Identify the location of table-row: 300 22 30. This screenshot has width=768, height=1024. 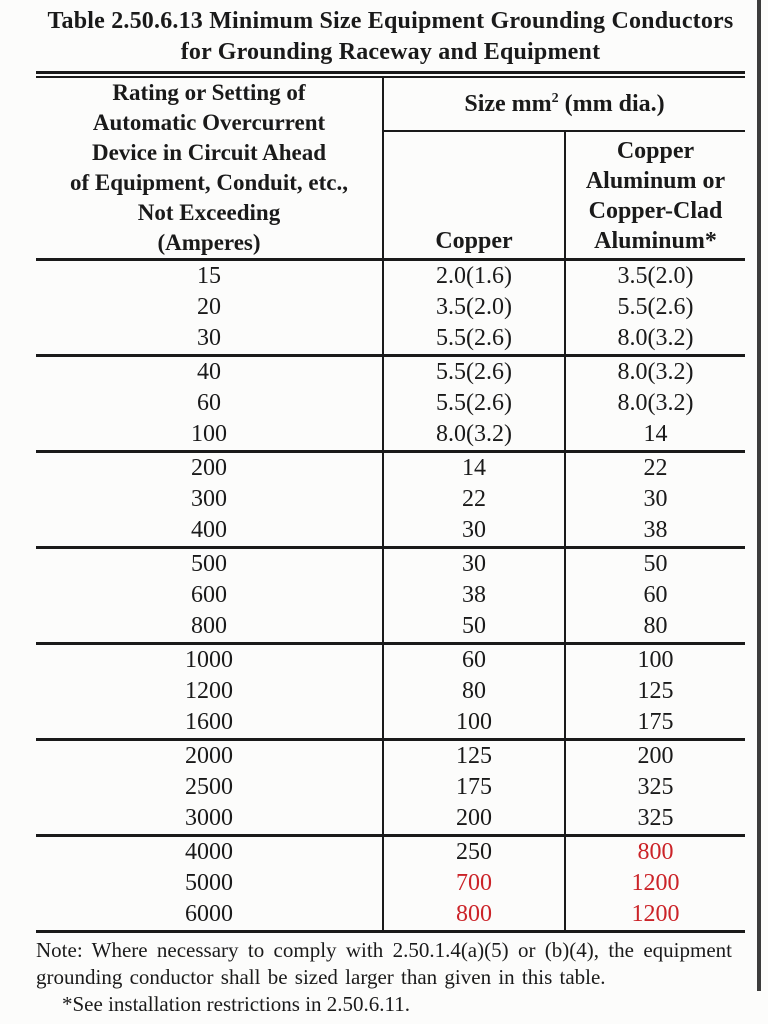
(390, 499).